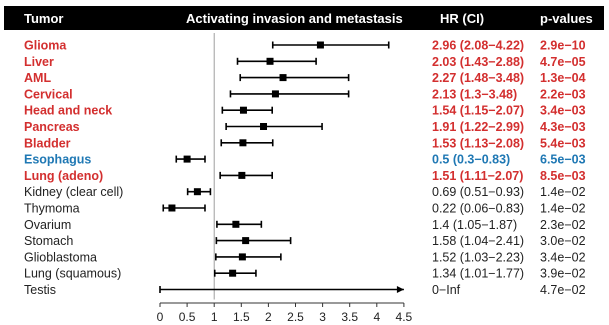 This screenshot has height=325, width=609. Describe the element at coordinates (241, 317) in the screenshot. I see `x-tick-label: 1.5` at that location.